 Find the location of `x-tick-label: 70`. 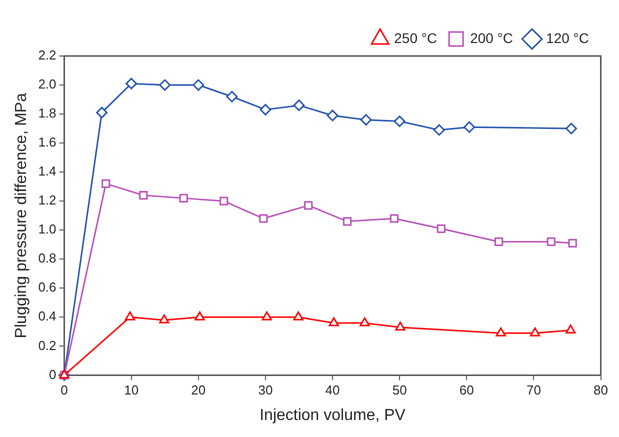

x-tick-label: 70 is located at coordinates (533, 390).